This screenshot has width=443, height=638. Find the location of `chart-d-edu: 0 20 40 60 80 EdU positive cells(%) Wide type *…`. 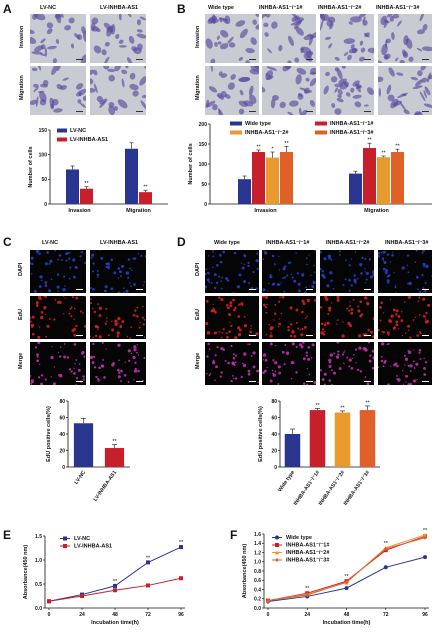

chart-d-edu: 0 20 40 60 80 EdU positive cells(%) Wide type *… is located at coordinates (319, 453).